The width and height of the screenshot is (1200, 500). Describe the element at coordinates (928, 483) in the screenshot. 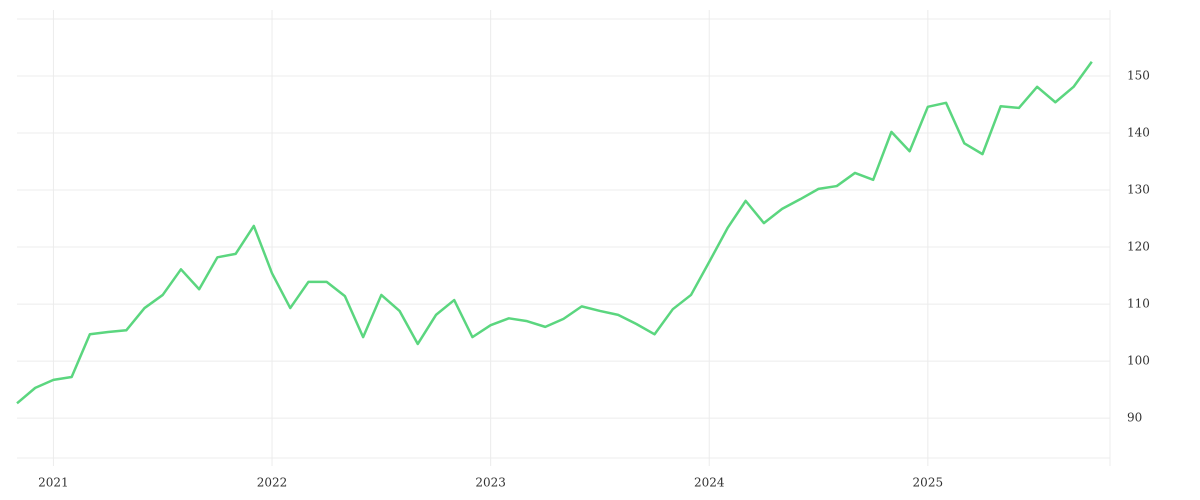

I see `x-tick-label: 2025` at that location.